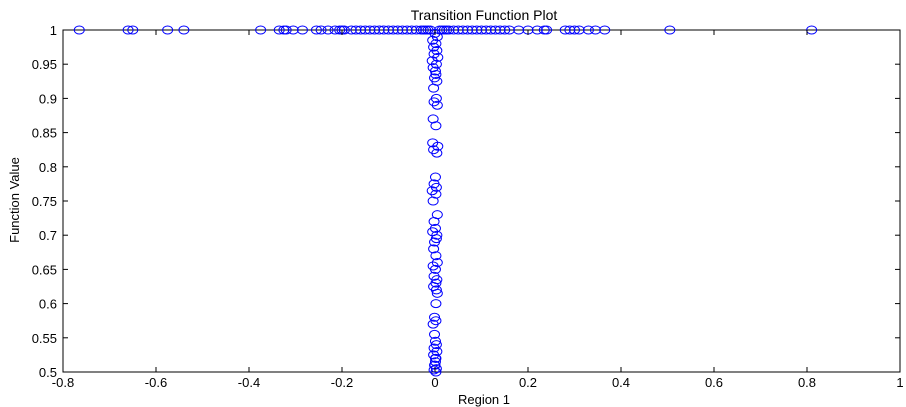 The width and height of the screenshot is (906, 407). Describe the element at coordinates (14, 200) in the screenshot. I see `y-axis-label: Function Value` at that location.